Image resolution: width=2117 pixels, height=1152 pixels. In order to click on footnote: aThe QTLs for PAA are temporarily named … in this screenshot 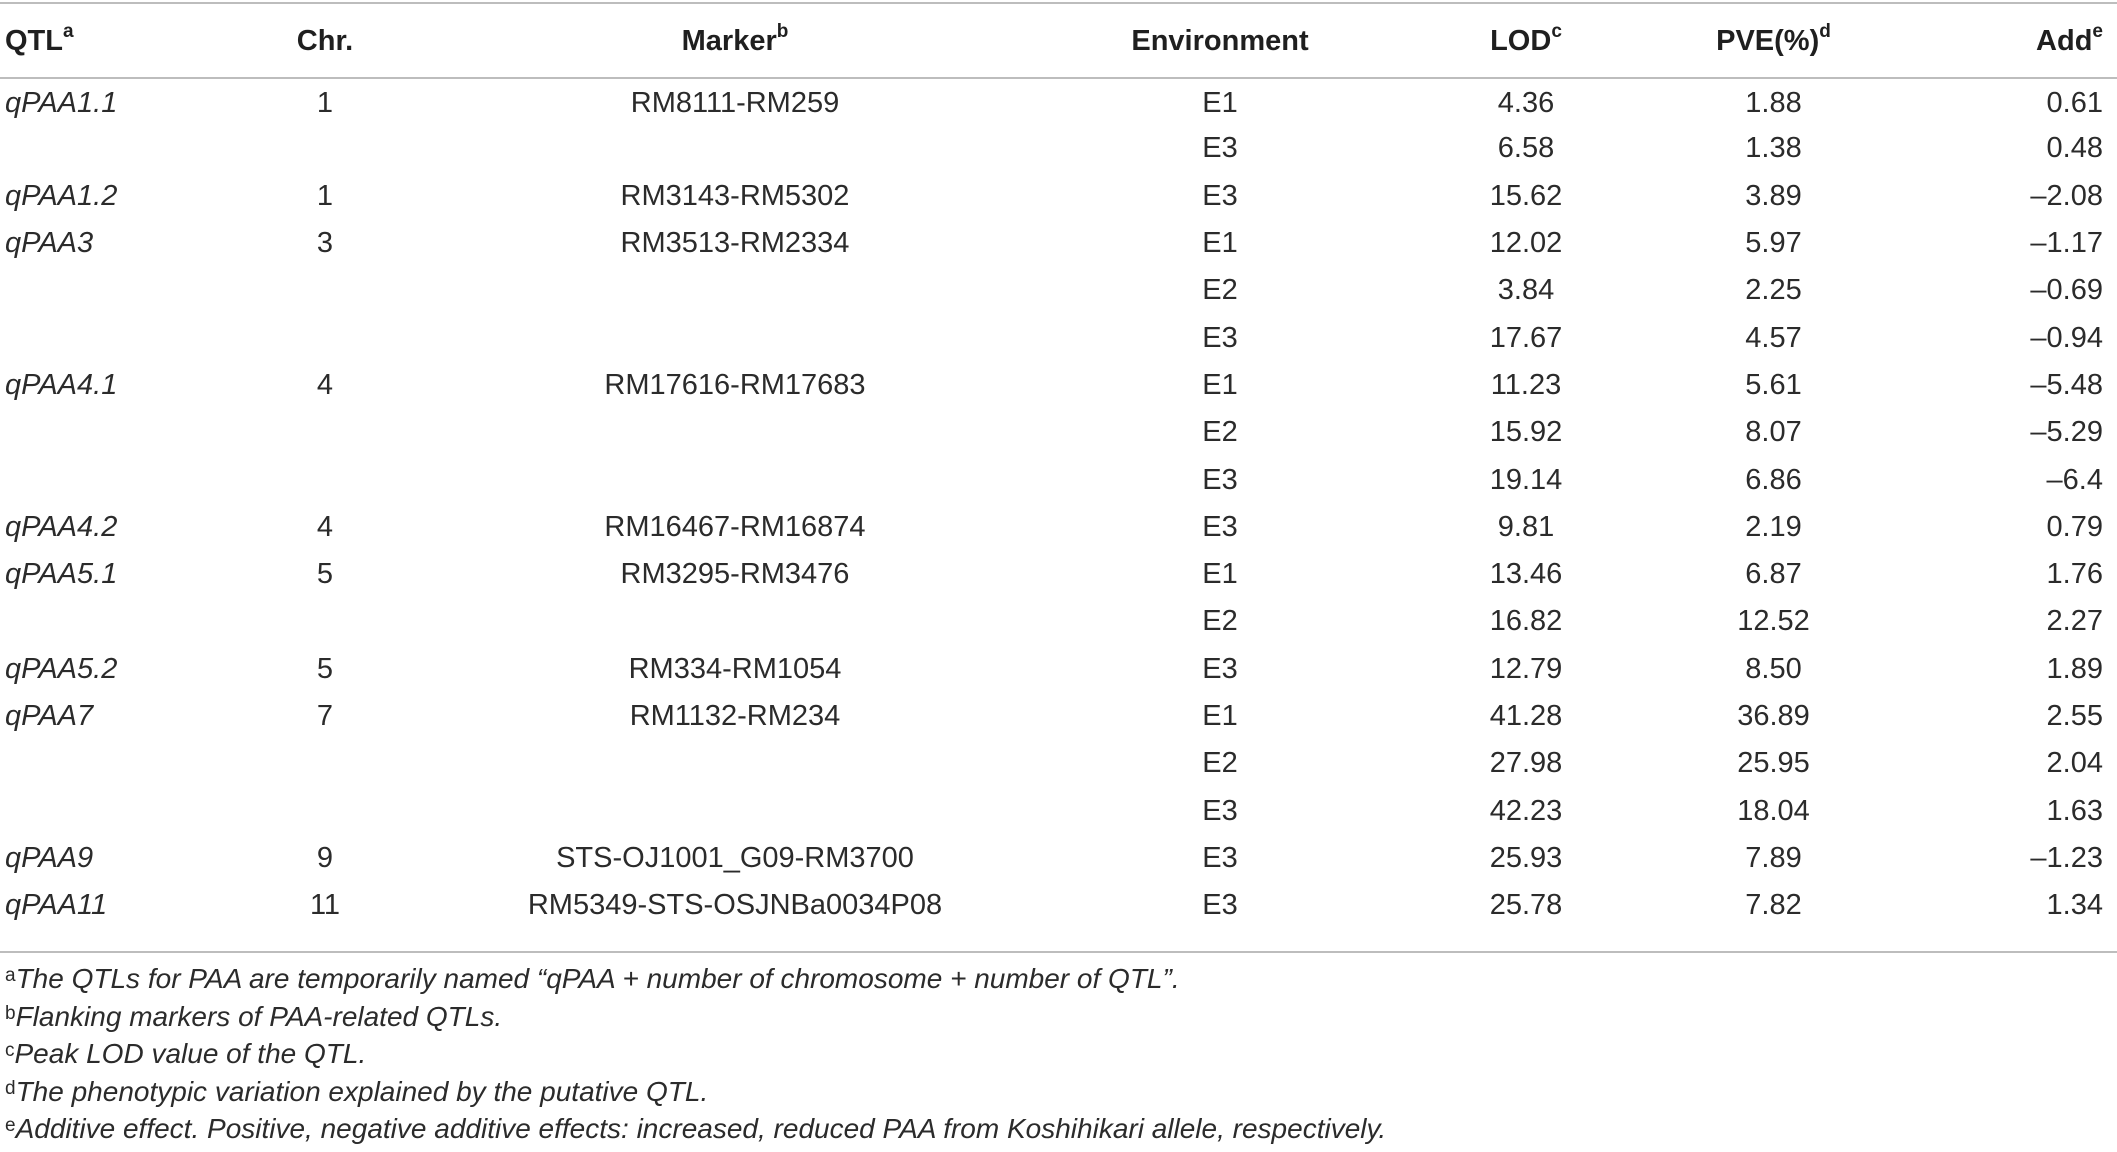, I will do `click(1055, 979)`.